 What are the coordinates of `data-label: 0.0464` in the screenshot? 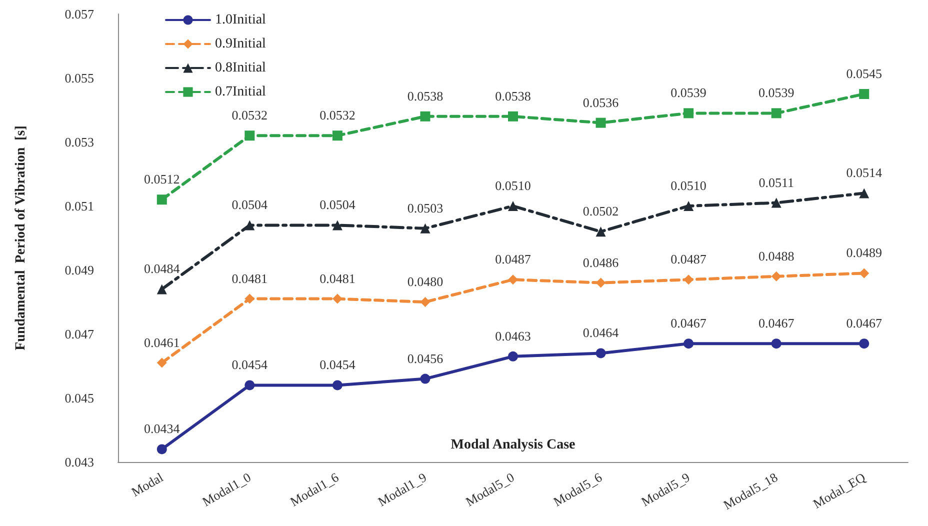 It's located at (601, 332).